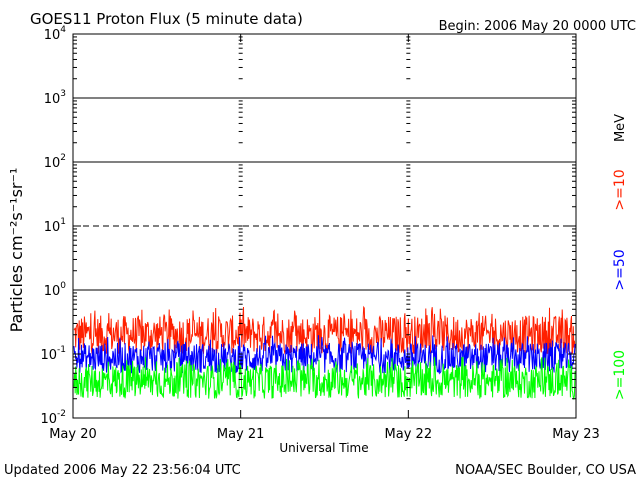 Image resolution: width=640 pixels, height=480 pixels. What do you see at coordinates (409, 434) in the screenshot?
I see `x-tick-label: May 22` at bounding box center [409, 434].